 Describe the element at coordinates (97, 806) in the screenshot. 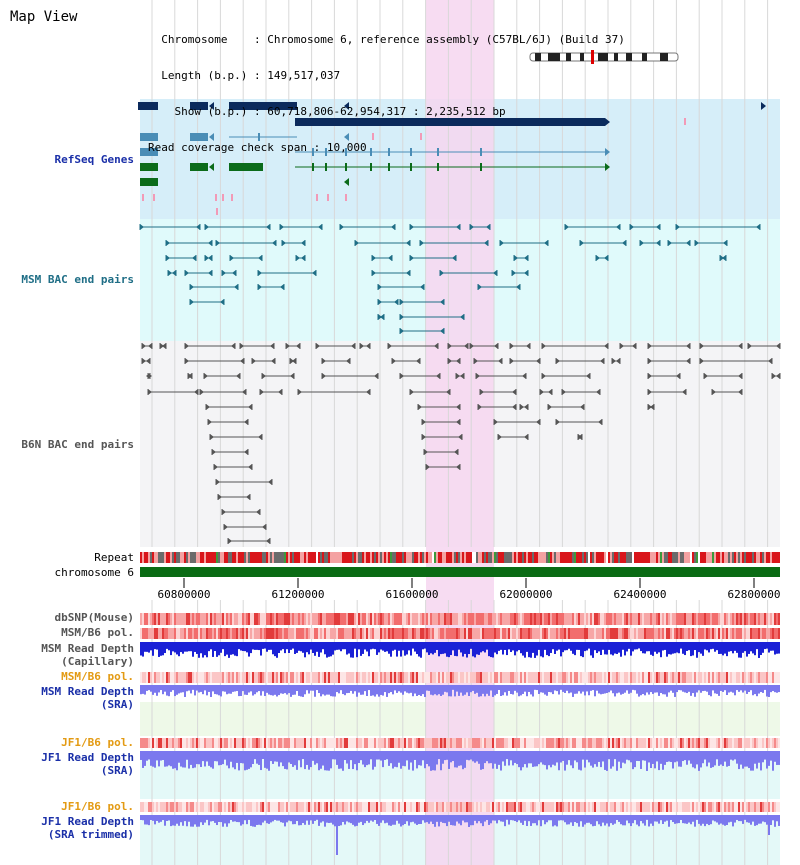

I see `track-label-jf1-b6-pol-2: JF1/B6 pol.` at that location.